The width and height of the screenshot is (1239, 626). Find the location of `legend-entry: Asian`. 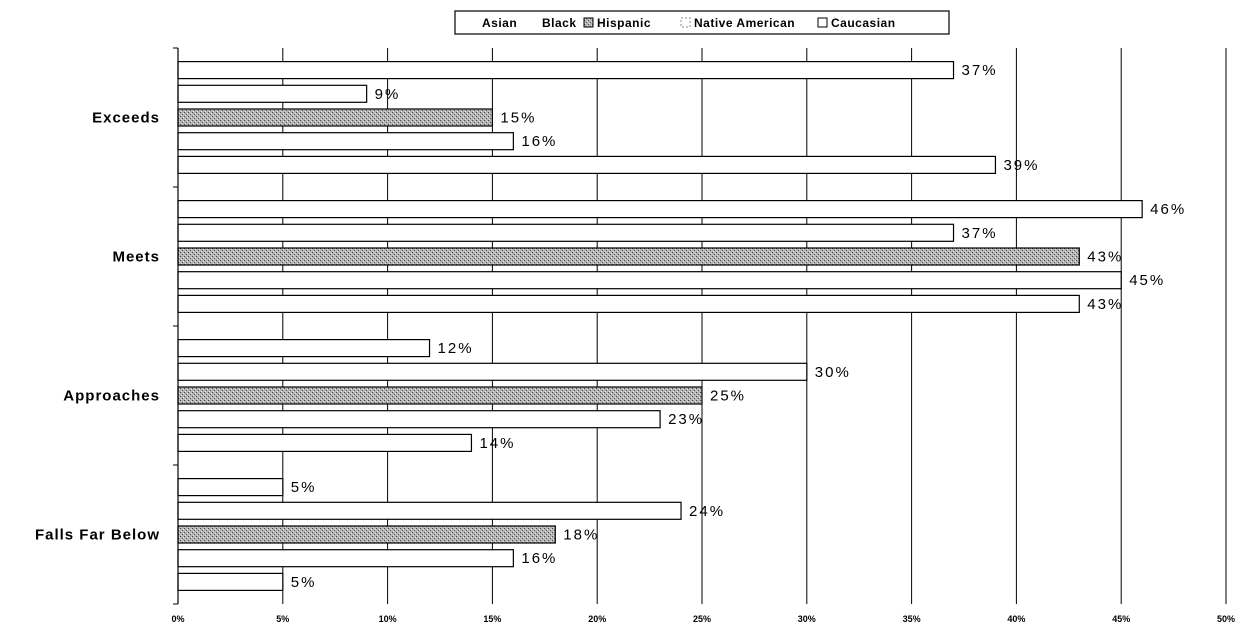

legend-entry: Asian is located at coordinates (499, 23).